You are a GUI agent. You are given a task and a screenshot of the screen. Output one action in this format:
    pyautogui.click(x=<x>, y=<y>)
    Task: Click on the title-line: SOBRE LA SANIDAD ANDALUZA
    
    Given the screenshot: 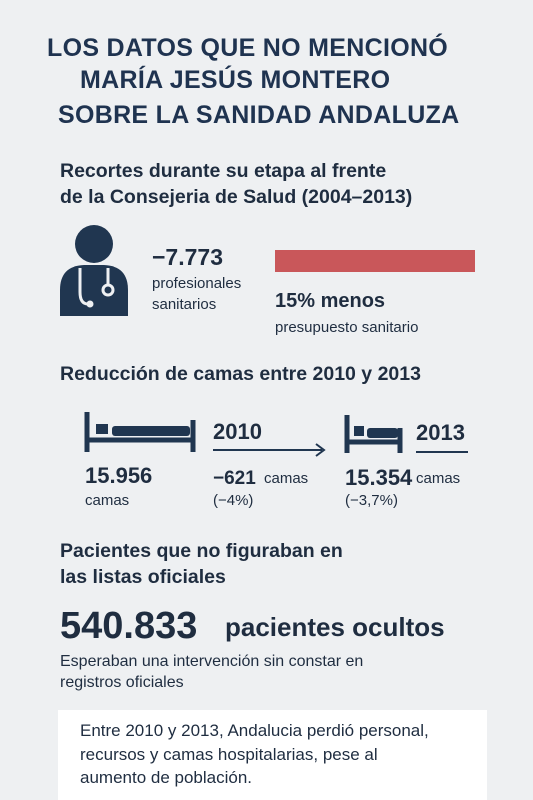 What is the action you would take?
    pyautogui.click(x=259, y=115)
    